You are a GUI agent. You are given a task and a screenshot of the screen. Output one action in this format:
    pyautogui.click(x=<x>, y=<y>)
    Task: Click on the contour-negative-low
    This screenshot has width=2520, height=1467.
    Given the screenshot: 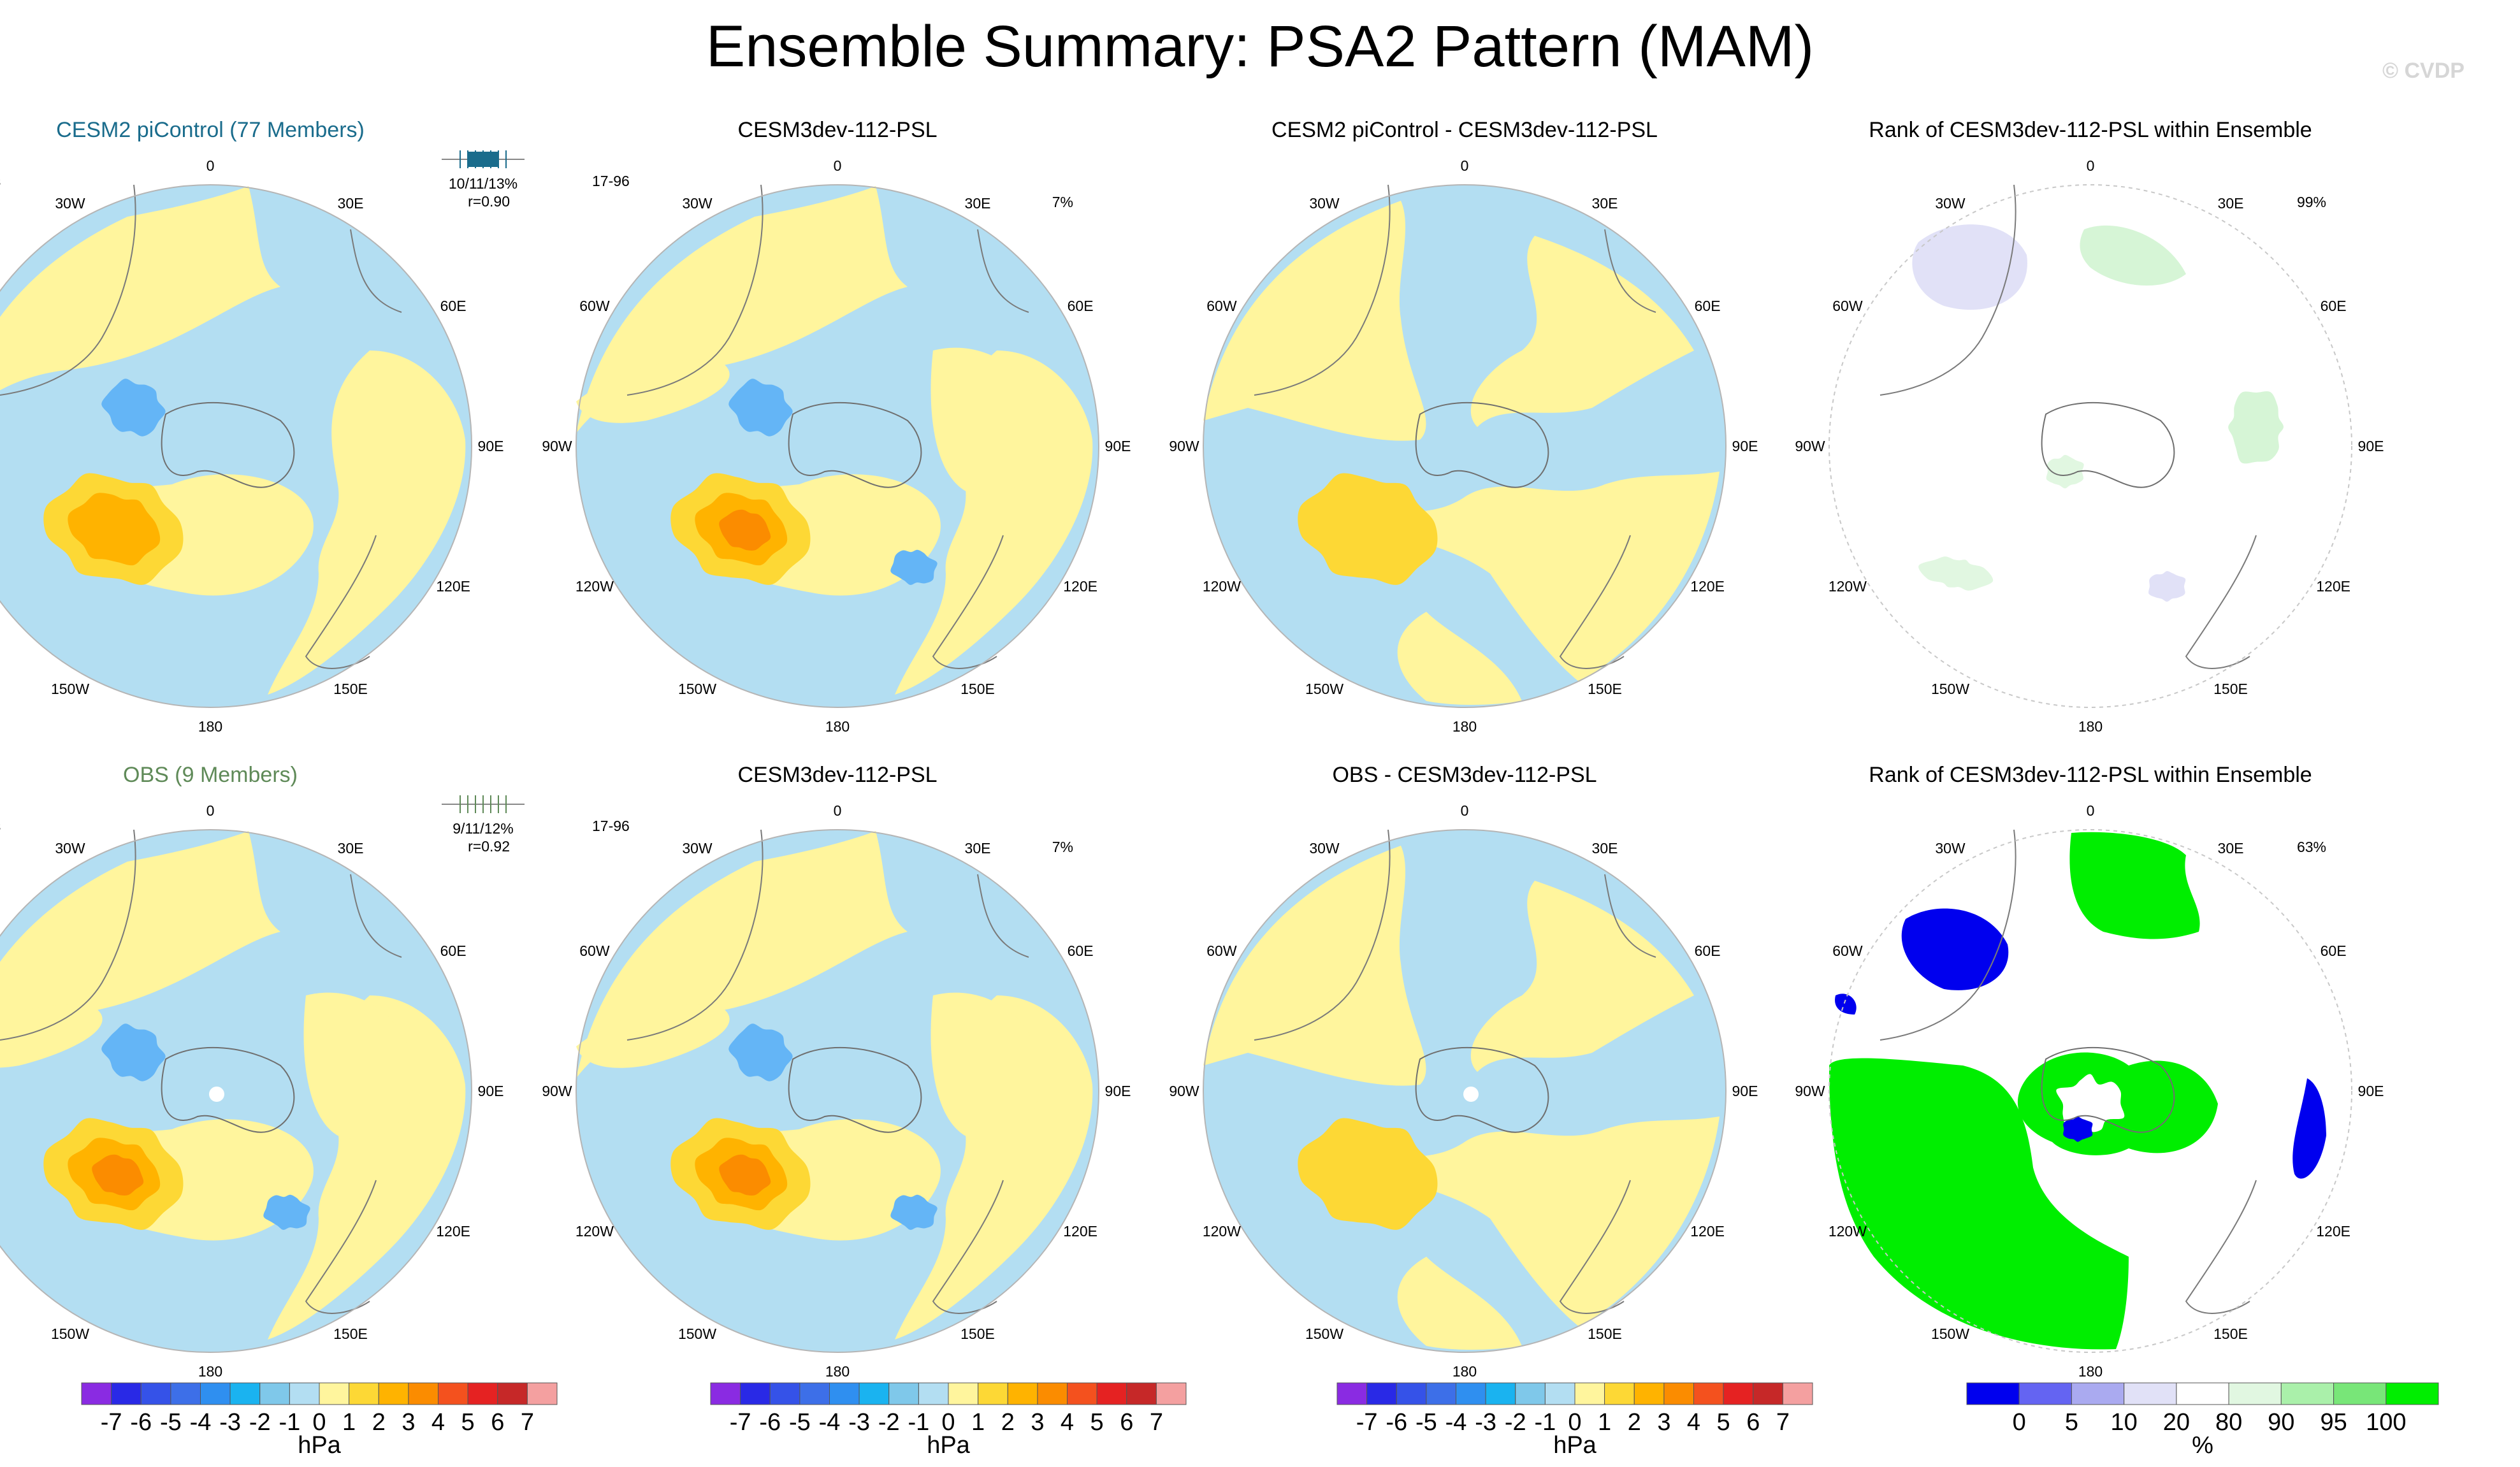 What is the action you would take?
    pyautogui.click(x=914, y=567)
    